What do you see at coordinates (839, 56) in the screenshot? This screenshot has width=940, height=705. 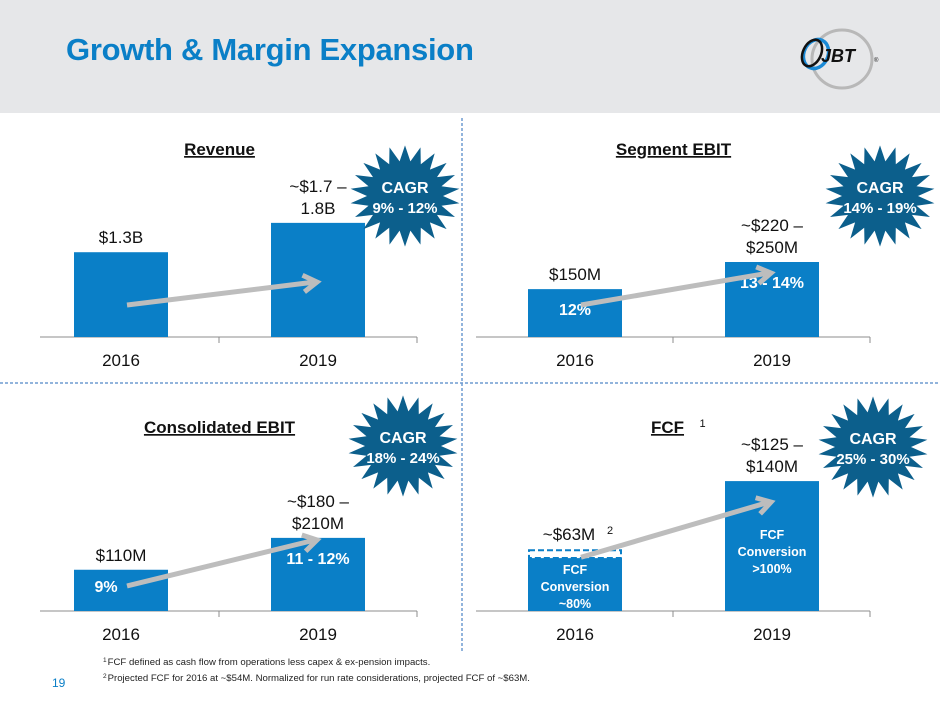 I see `logo-text: JBT` at bounding box center [839, 56].